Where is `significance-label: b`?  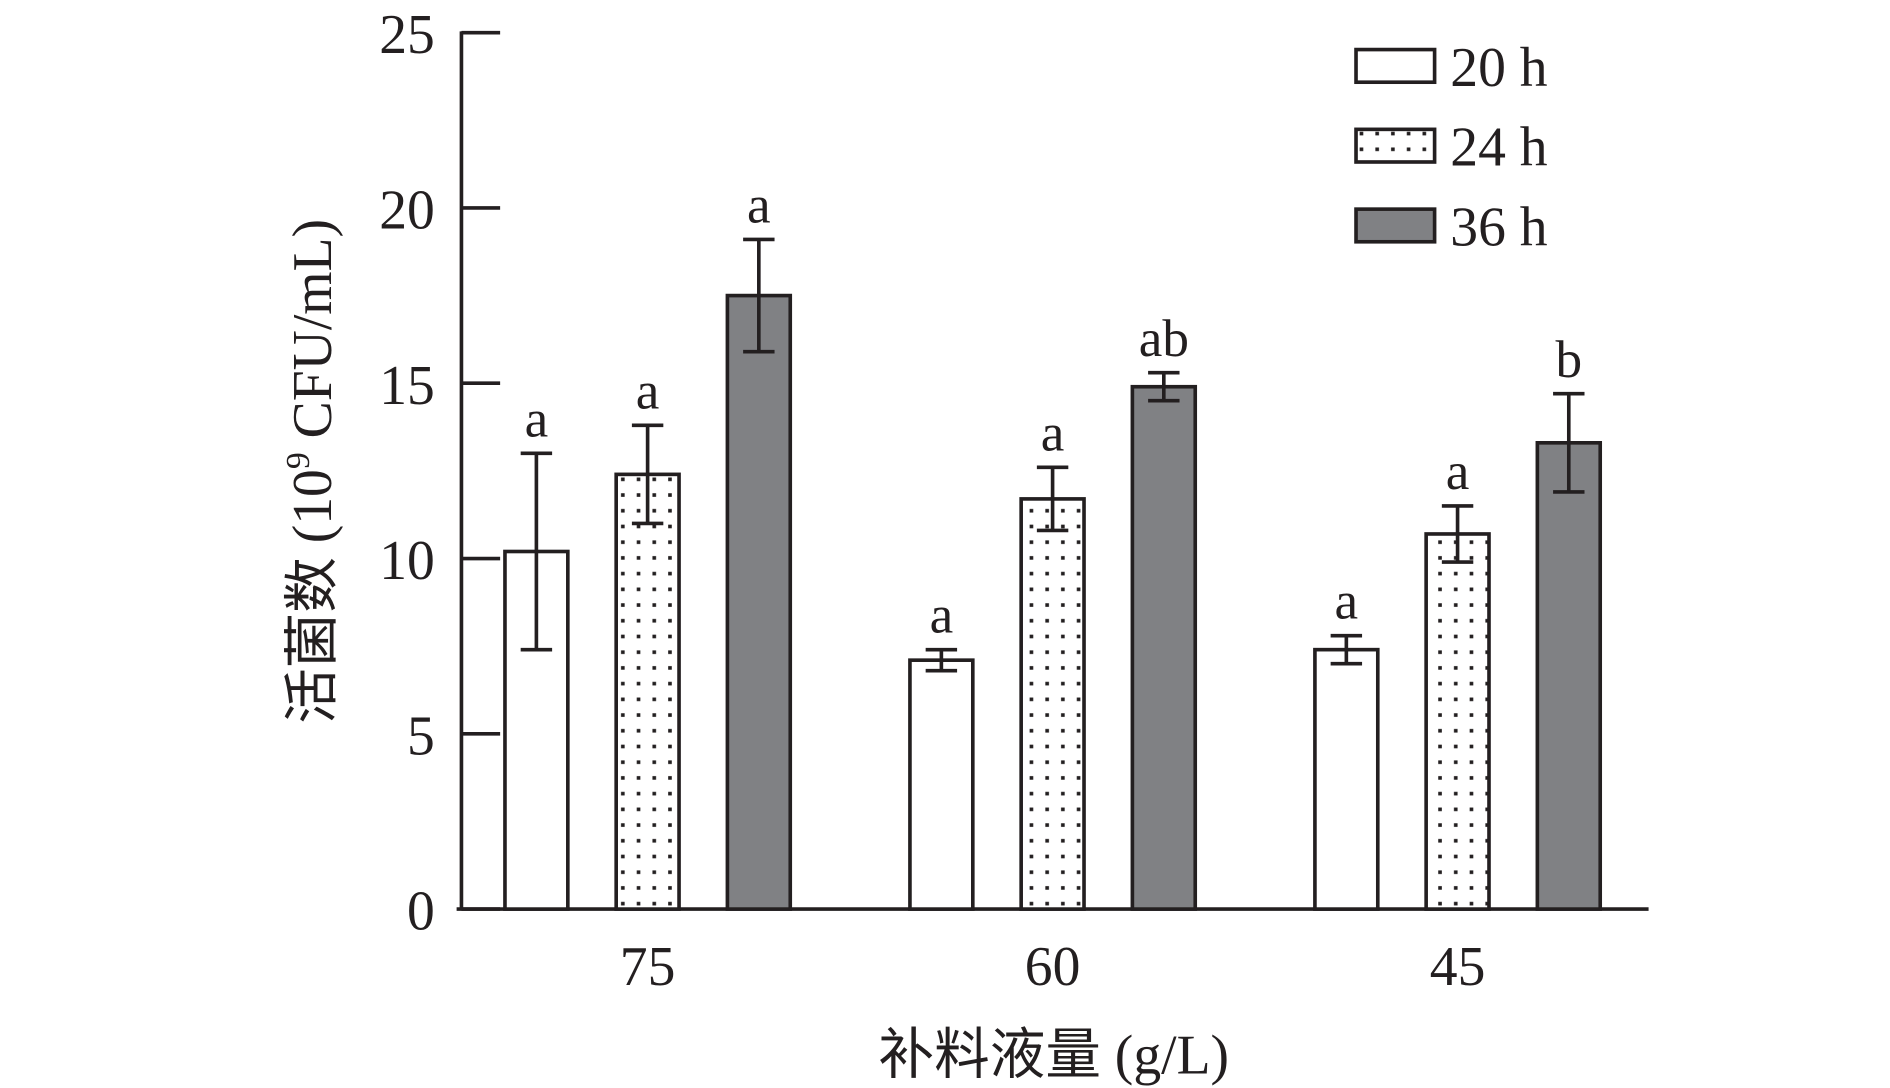 significance-label: b is located at coordinates (1568, 359).